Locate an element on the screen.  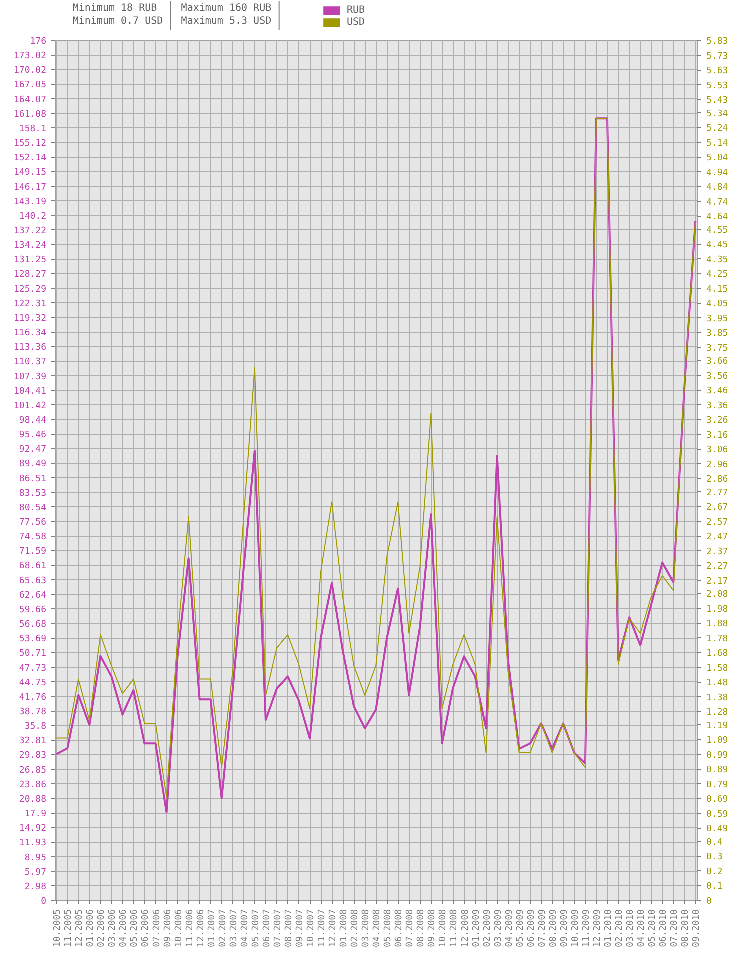
y2-tick-label: 5.63 is located at coordinates (717, 71).